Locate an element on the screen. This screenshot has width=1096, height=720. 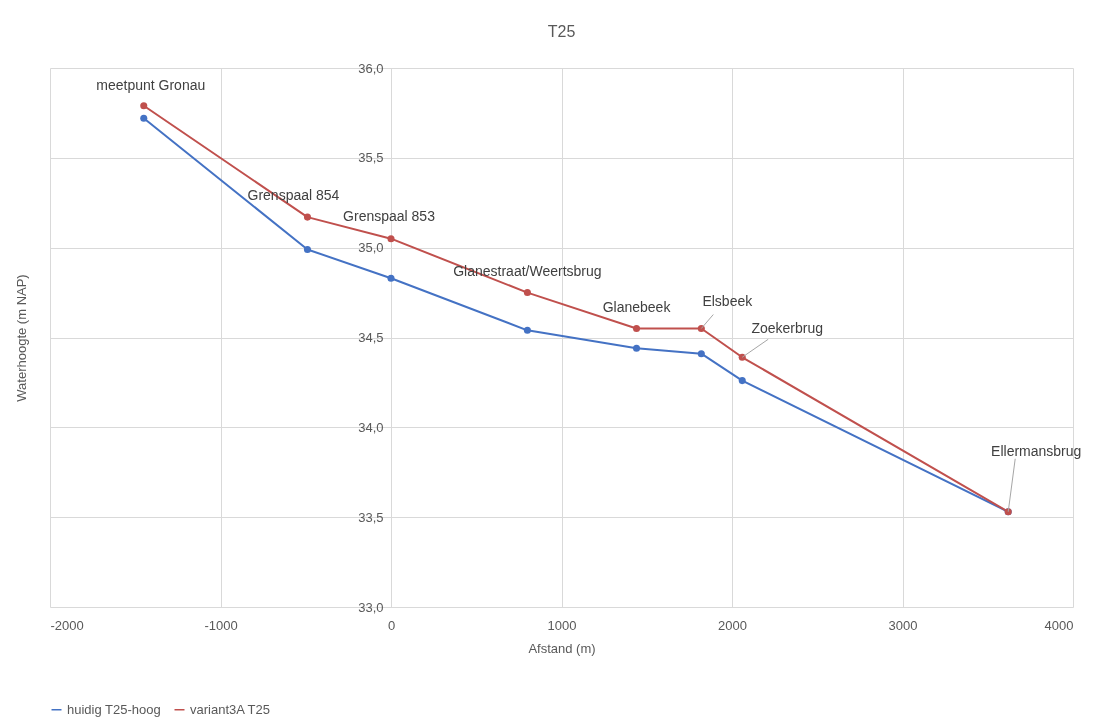
y-tick-label: 36,0 is located at coordinates (371, 68).